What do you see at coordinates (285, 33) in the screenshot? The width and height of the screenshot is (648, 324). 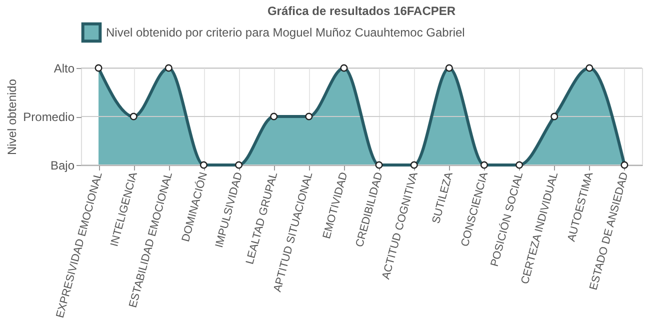 I see `legend-label: Nivel obtenido por criterio para Moguel Muñoz Cuauhtemoc Gabriel` at bounding box center [285, 33].